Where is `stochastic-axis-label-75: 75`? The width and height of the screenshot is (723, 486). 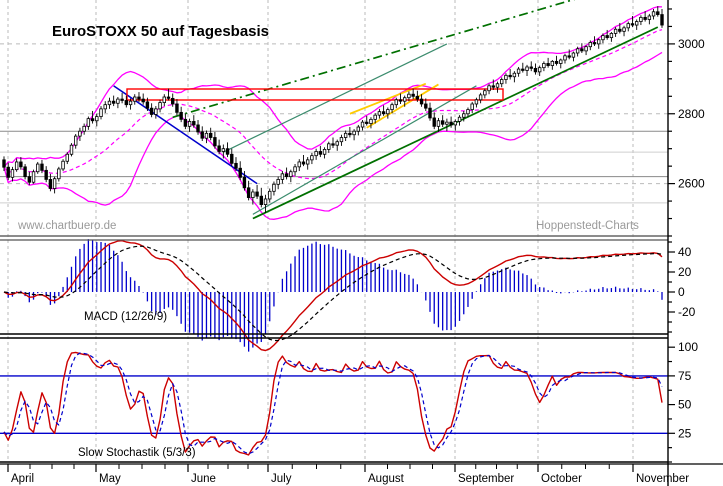 stochastic-axis-label-75: 75 is located at coordinates (685, 376).